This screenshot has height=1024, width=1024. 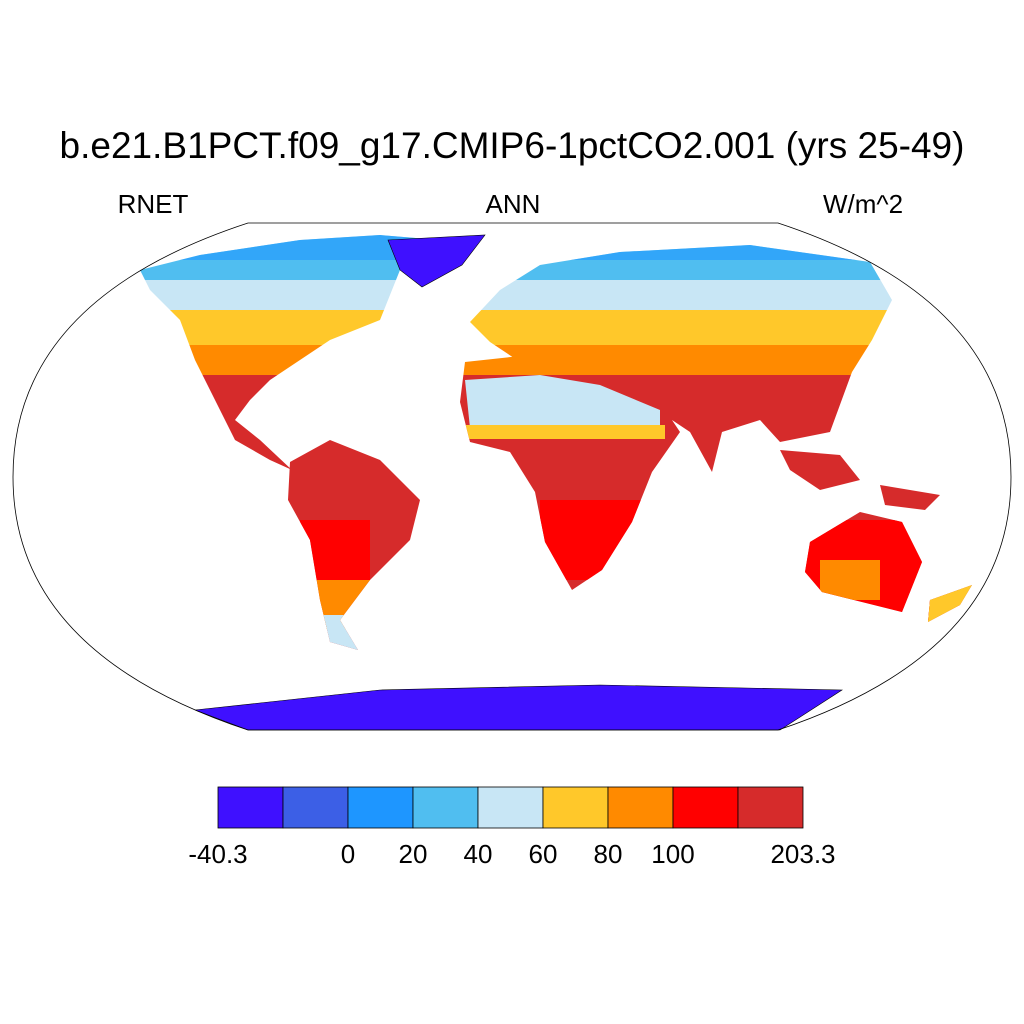 I want to click on colorbar-label: 60, so click(x=543, y=854).